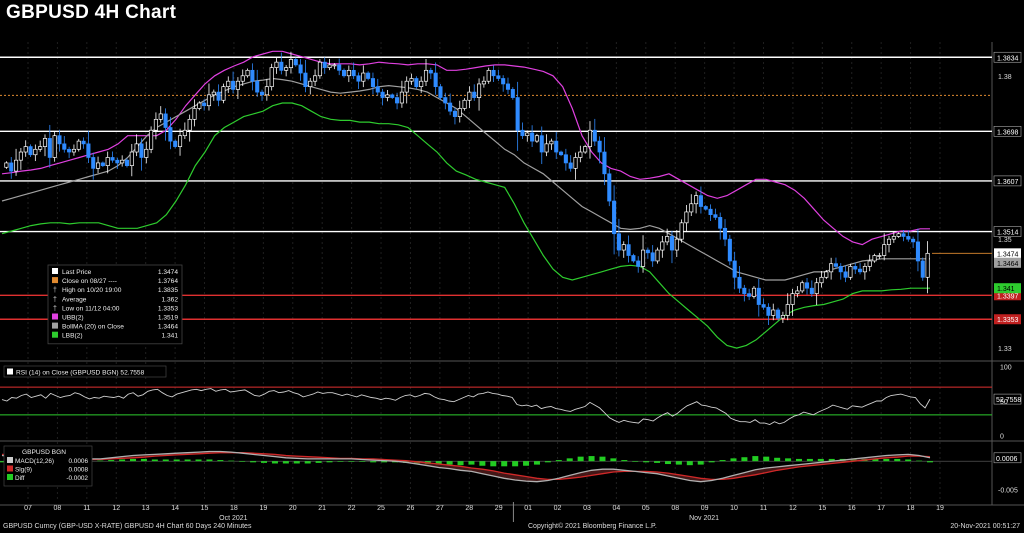 The image size is (1024, 533). What do you see at coordinates (1004, 402) in the screenshot?
I see `rsi-tick-label: 50` at bounding box center [1004, 402].